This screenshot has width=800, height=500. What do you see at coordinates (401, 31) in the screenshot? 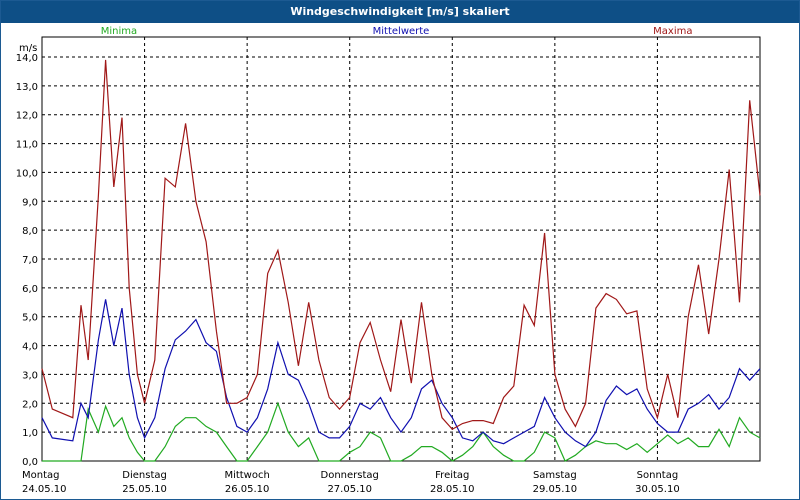
I see `legend-entry: Mittelwerte` at bounding box center [401, 31].